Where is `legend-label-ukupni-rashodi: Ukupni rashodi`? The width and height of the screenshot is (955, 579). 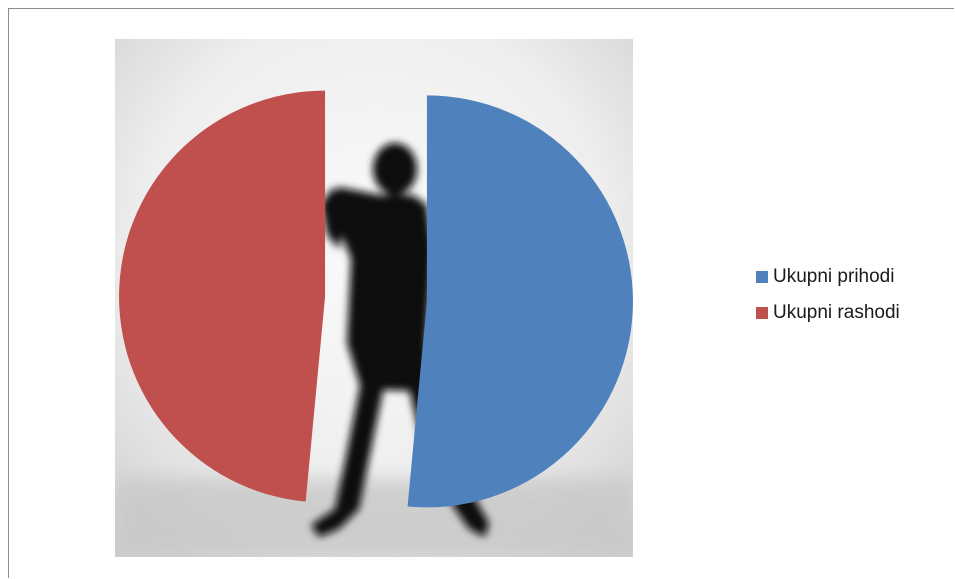
legend-label-ukupni-rashodi: Ukupni rashodi is located at coordinates (836, 312).